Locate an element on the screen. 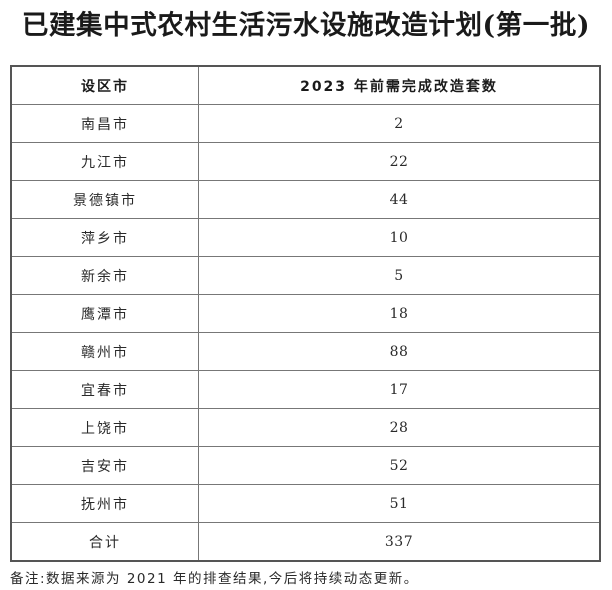  count-cell: 44 is located at coordinates (399, 199).